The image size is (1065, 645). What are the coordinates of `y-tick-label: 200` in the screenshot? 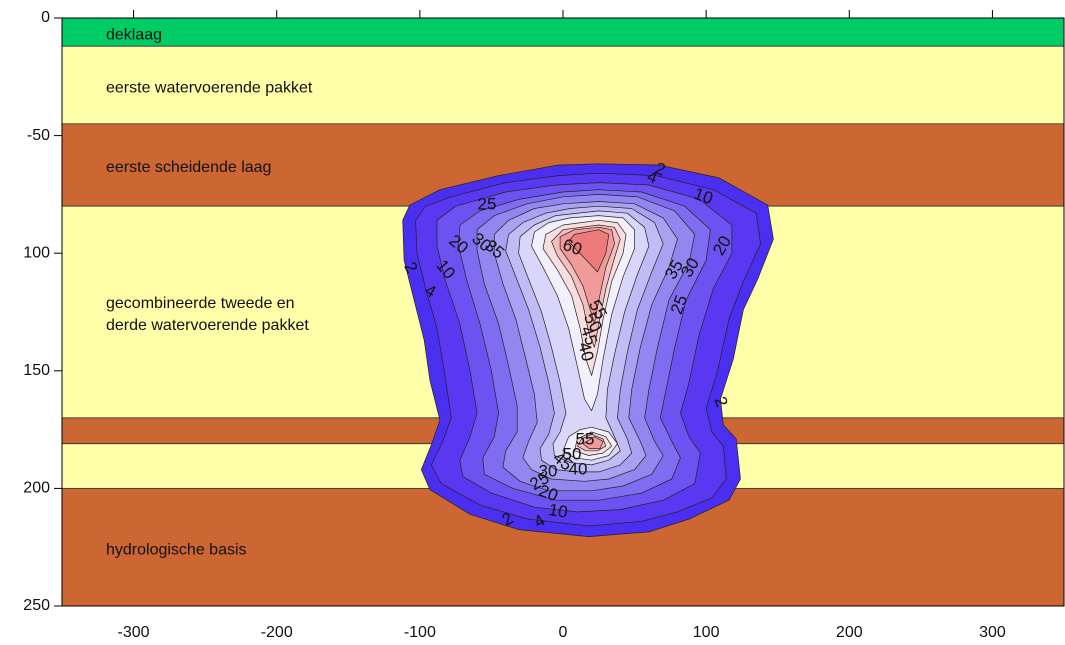 It's located at (36, 488).